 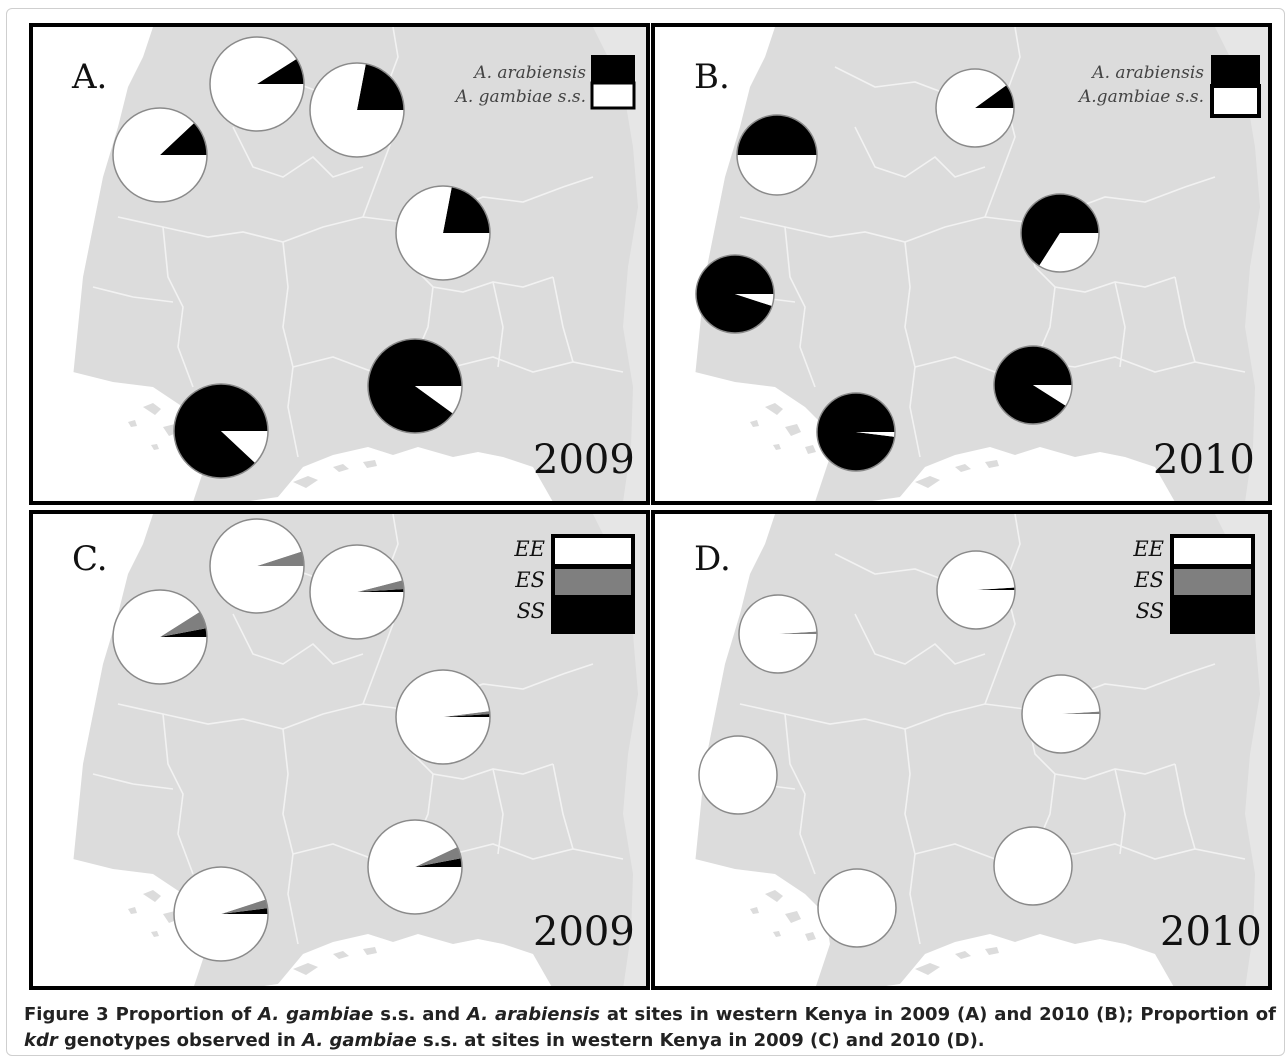 What do you see at coordinates (359, 1040) in the screenshot?
I see `caption-seg-7: A. gambiae` at bounding box center [359, 1040].